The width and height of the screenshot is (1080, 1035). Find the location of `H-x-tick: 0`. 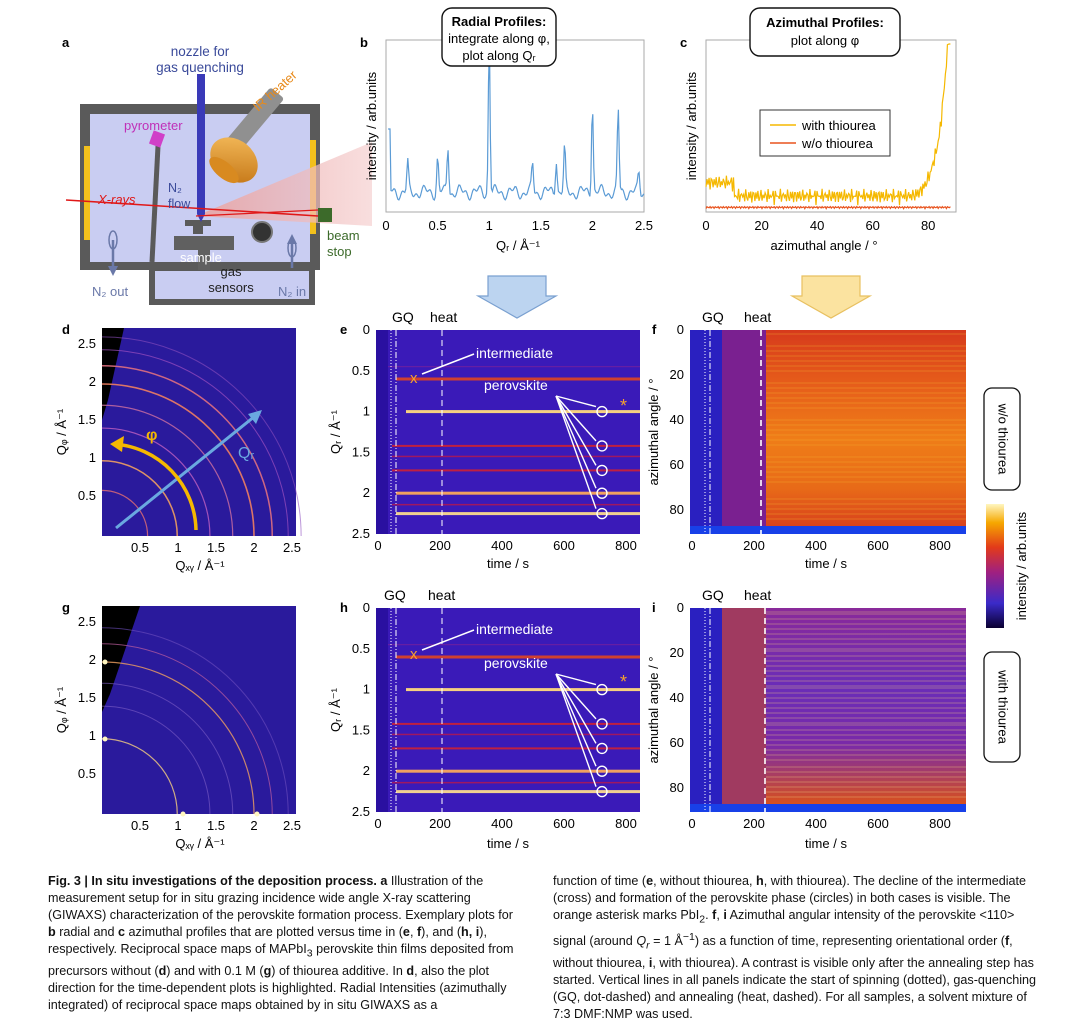

H-x-tick: 0 is located at coordinates (377, 823).